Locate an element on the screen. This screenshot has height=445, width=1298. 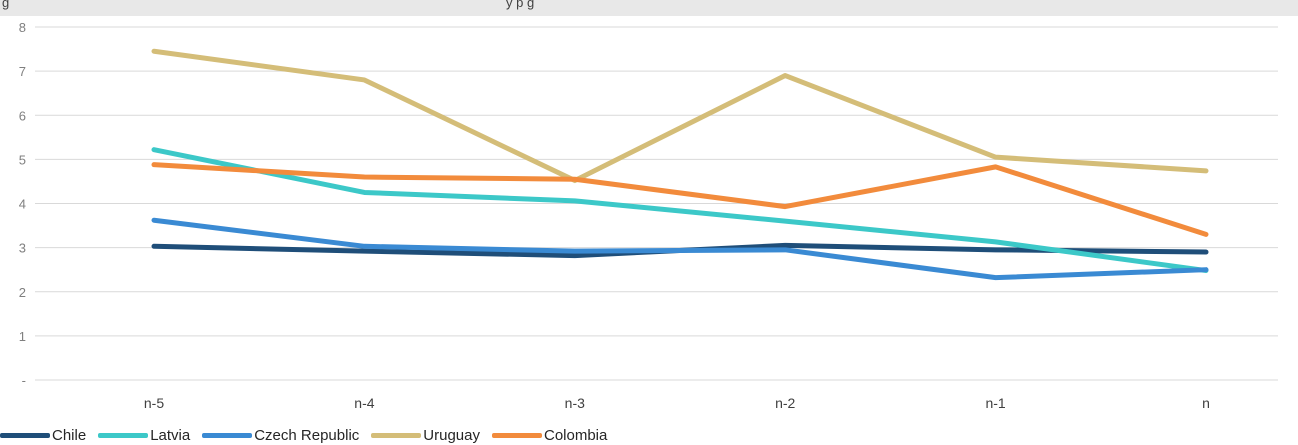
x-tick-label: n-1 is located at coordinates (995, 403).